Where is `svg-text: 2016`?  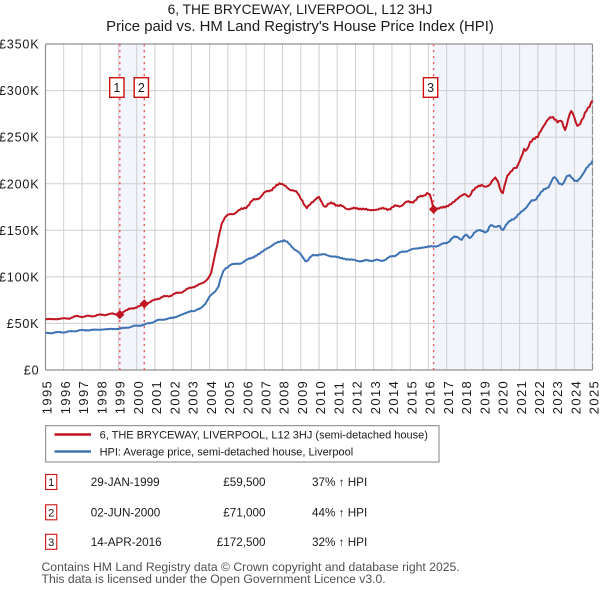 svg-text: 2016 is located at coordinates (430, 397).